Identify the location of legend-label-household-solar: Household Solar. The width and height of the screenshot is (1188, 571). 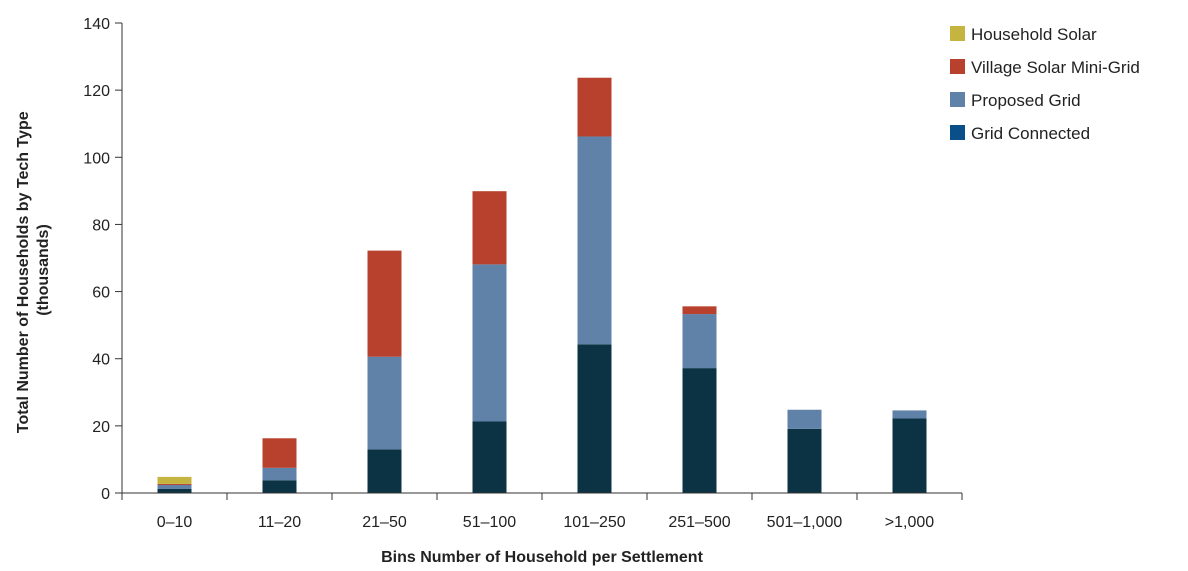
(1034, 34).